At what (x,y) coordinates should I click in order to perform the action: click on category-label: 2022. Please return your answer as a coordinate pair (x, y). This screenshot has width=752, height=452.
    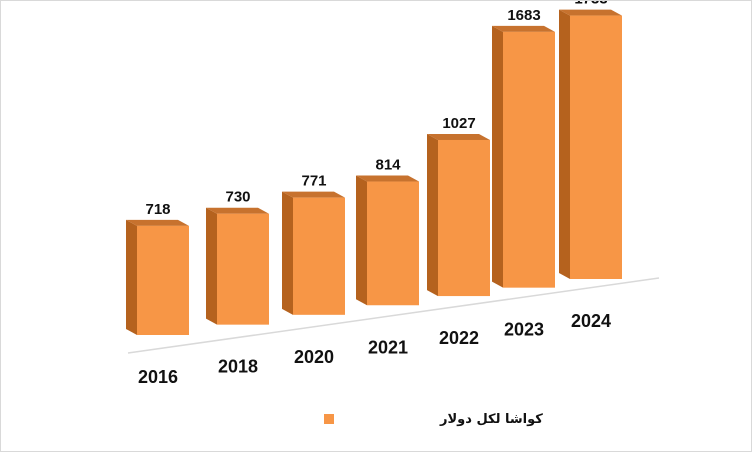
    Looking at the image, I should click on (459, 338).